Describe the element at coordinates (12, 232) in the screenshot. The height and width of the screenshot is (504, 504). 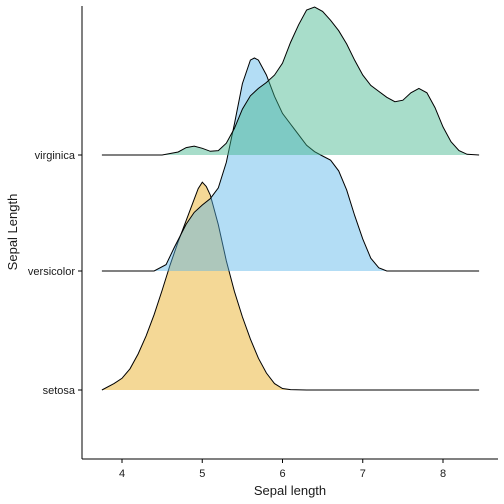
I see `y-axis-title: Sepal Length` at that location.